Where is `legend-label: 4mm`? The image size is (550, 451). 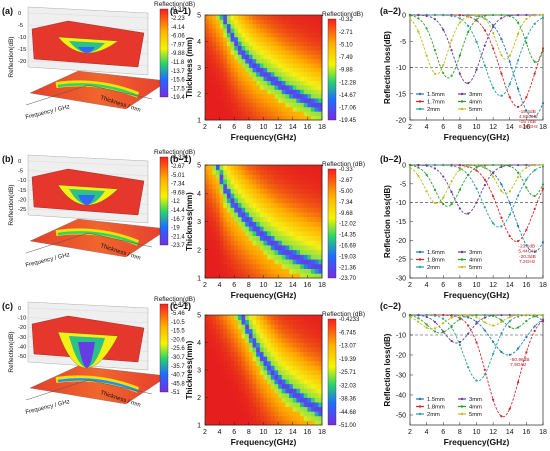 legend-label: 4mm is located at coordinates (475, 408).